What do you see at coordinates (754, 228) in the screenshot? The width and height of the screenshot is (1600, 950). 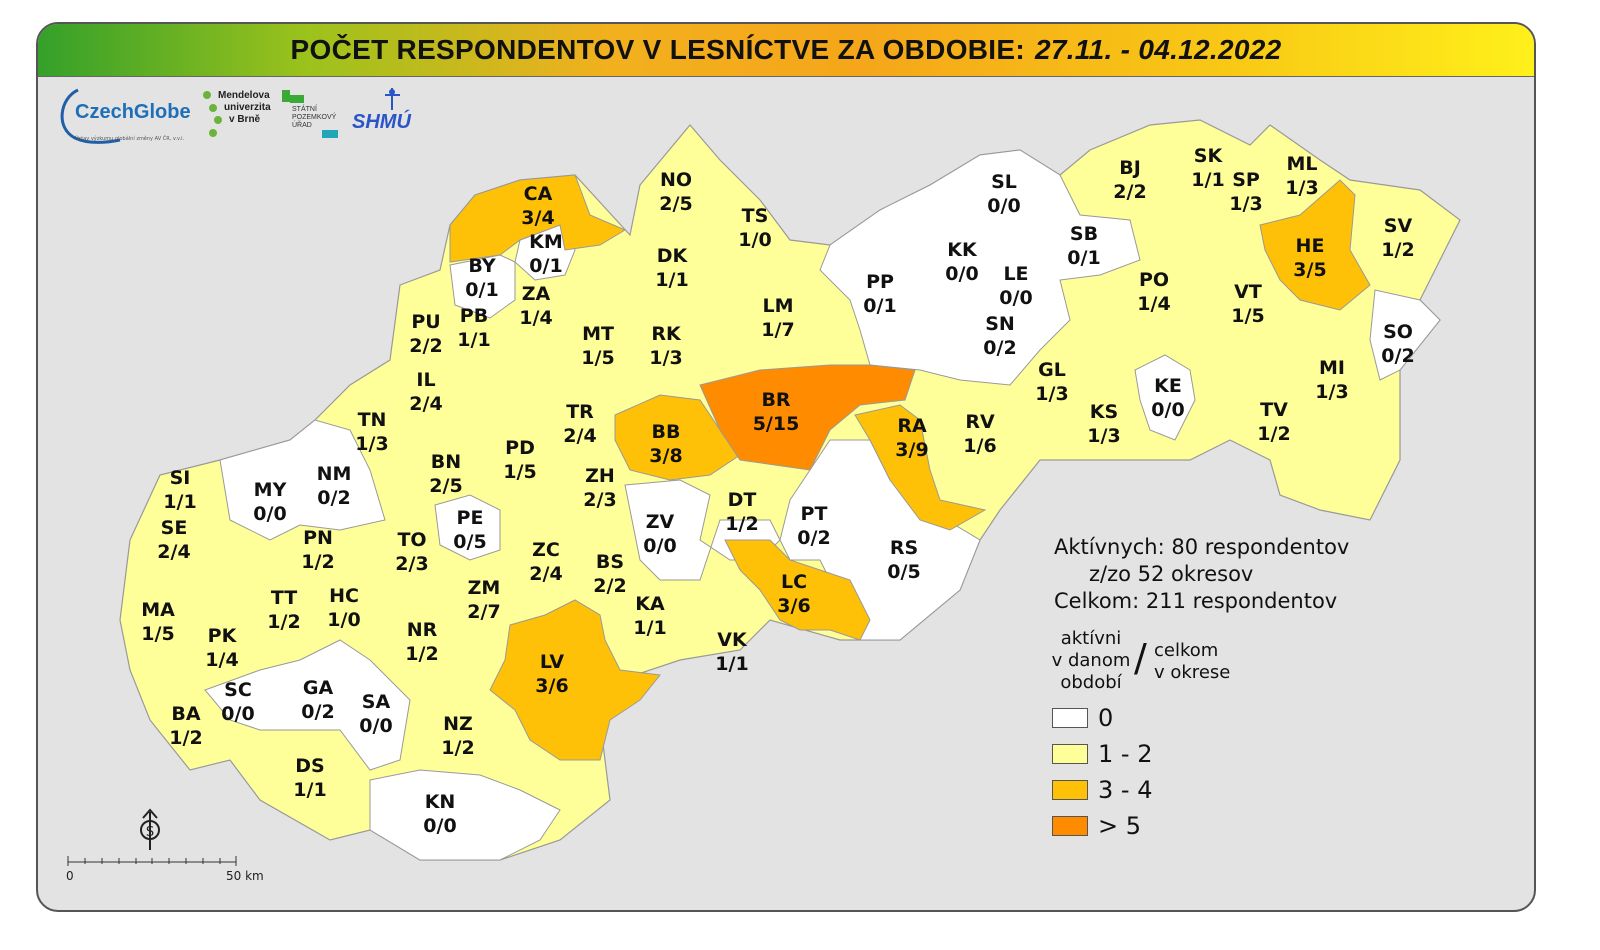 I see `district-ts: TS1/0` at bounding box center [754, 228].